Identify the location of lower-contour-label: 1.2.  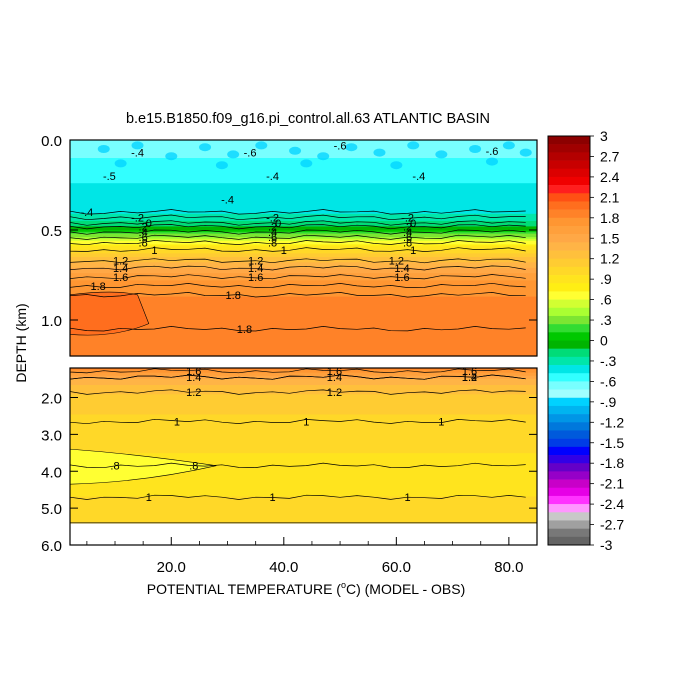
(334, 393).